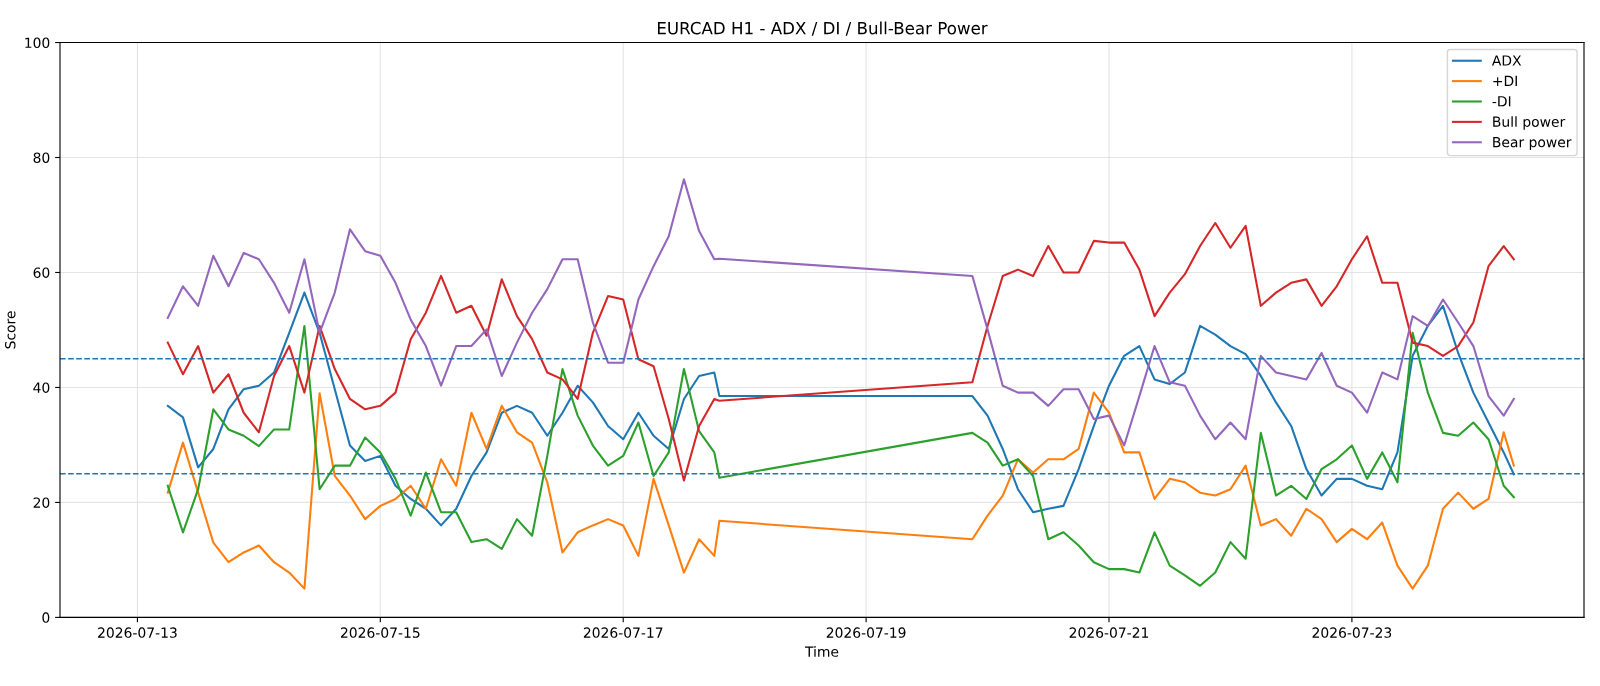  Describe the element at coordinates (10, 330) in the screenshot. I see `y-axis-title: Score` at that location.